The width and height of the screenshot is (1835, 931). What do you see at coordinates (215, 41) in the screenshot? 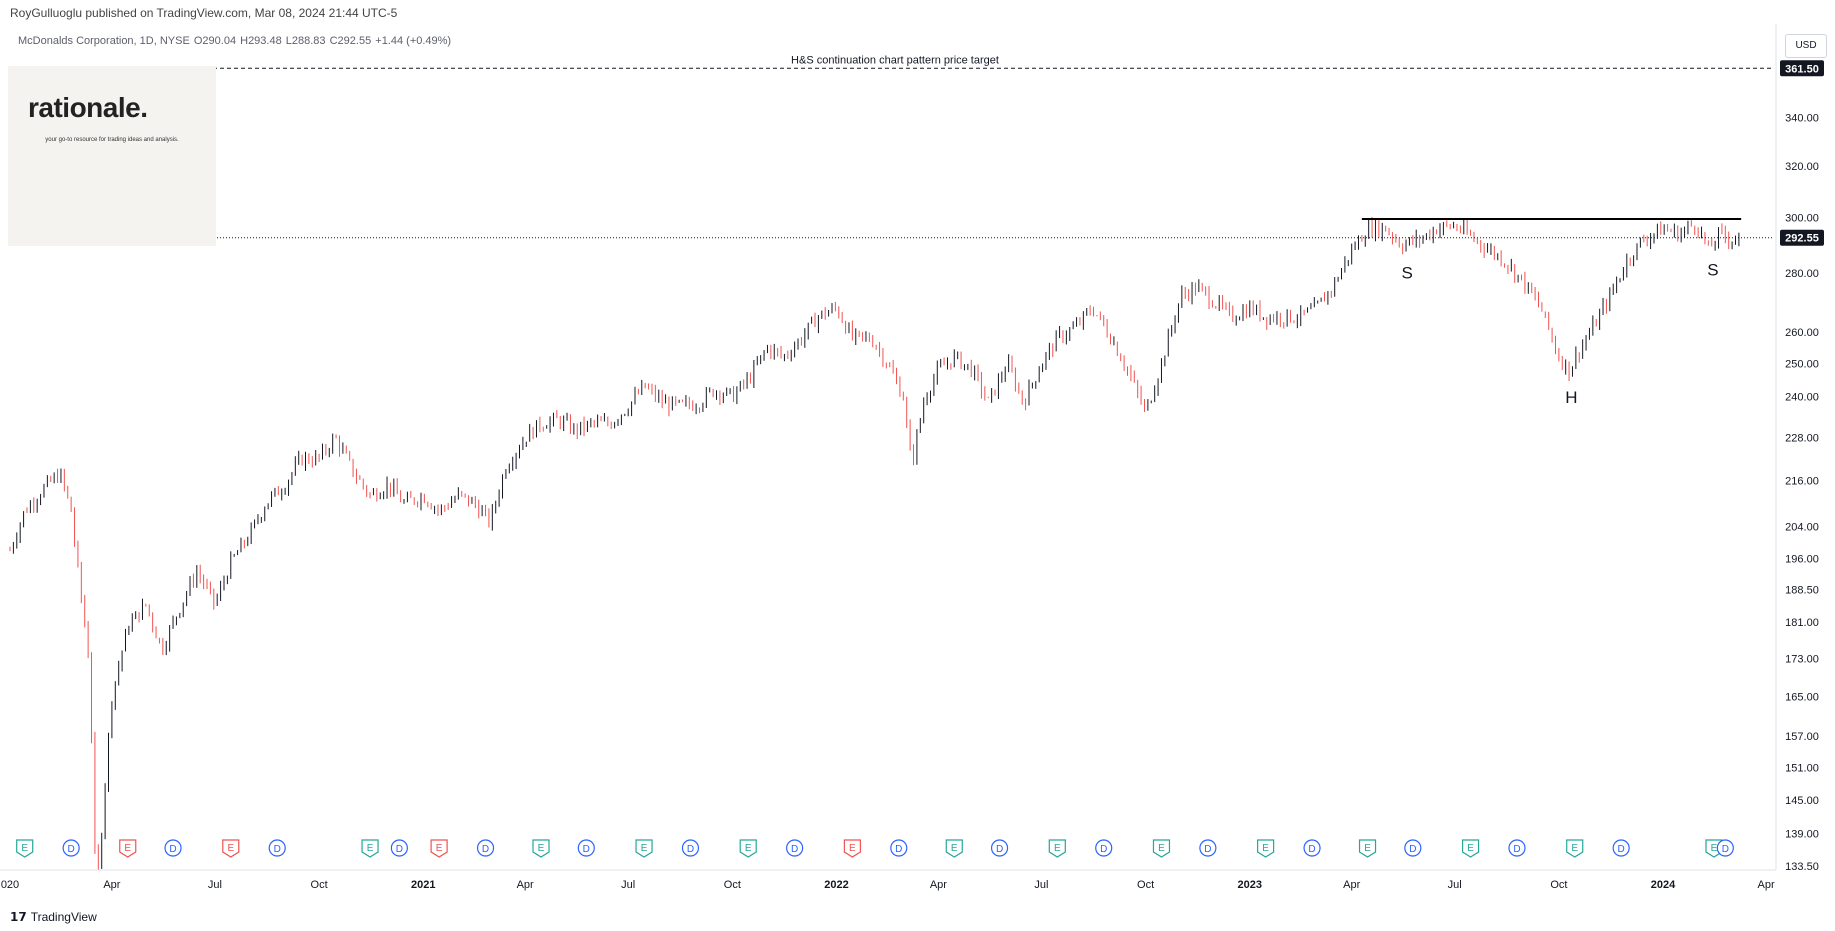
I see `legend-open: O290.04` at bounding box center [215, 41].